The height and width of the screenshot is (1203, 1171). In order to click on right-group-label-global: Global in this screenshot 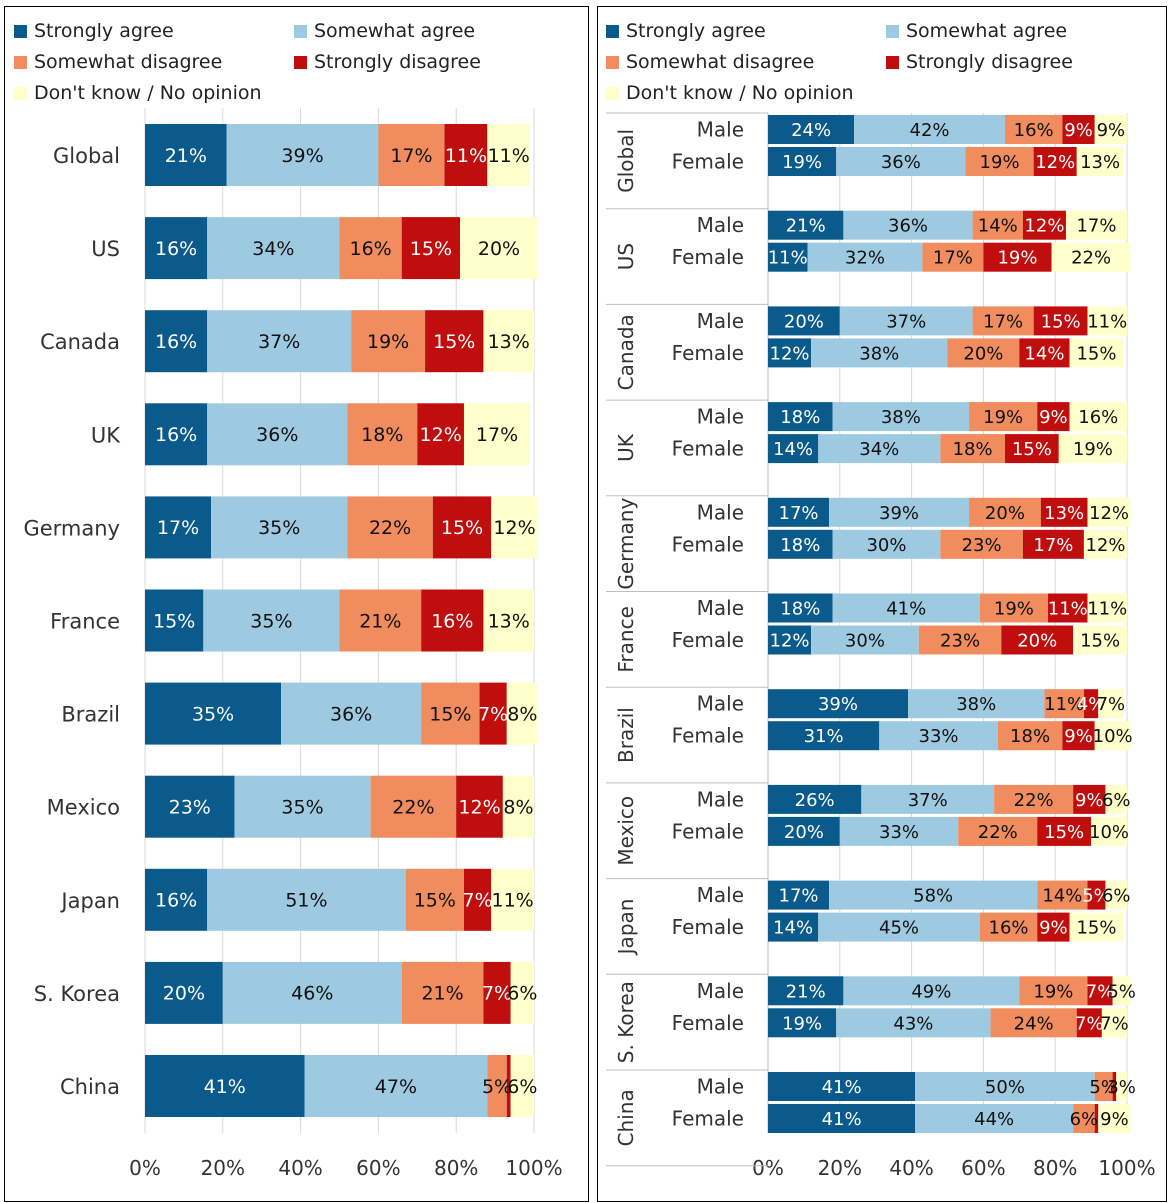, I will do `click(626, 161)`.